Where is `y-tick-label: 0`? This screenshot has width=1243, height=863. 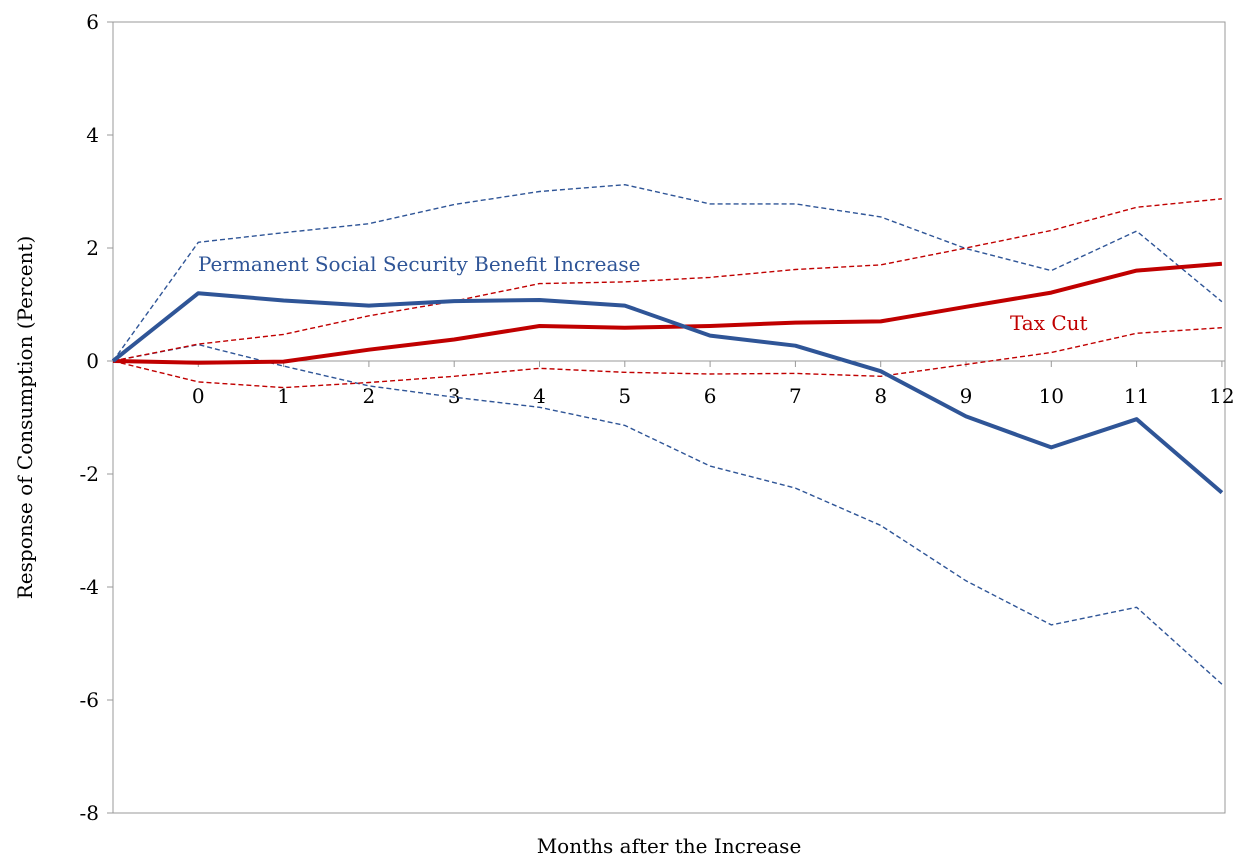
y-tick-label: 0 is located at coordinates (92, 361).